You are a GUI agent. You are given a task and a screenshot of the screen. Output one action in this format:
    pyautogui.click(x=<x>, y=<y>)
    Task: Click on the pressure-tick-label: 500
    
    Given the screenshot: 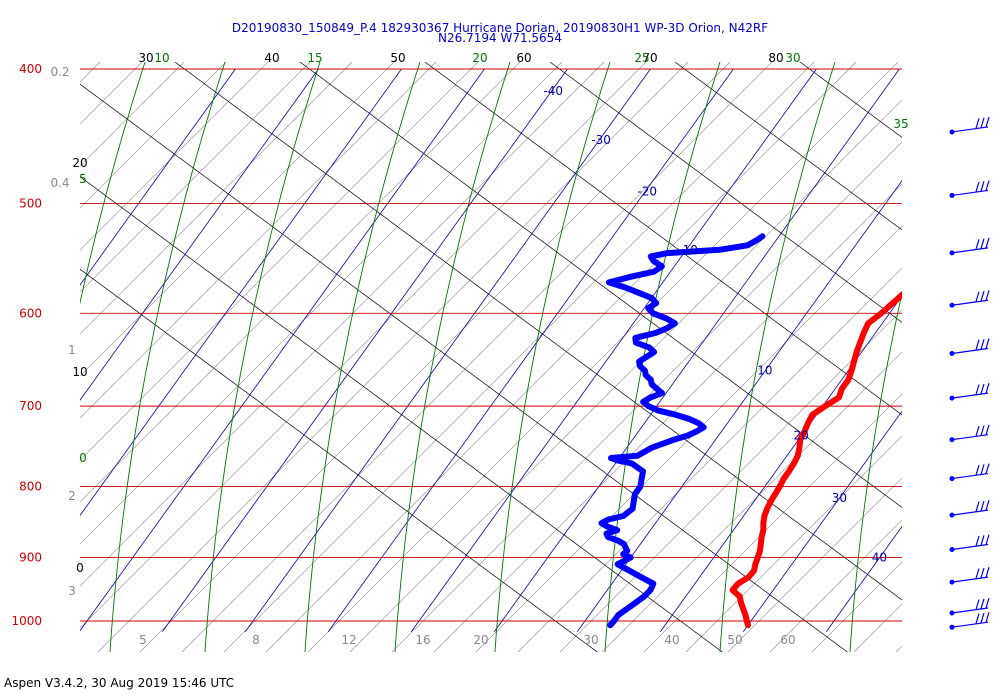 What is the action you would take?
    pyautogui.click(x=30, y=203)
    